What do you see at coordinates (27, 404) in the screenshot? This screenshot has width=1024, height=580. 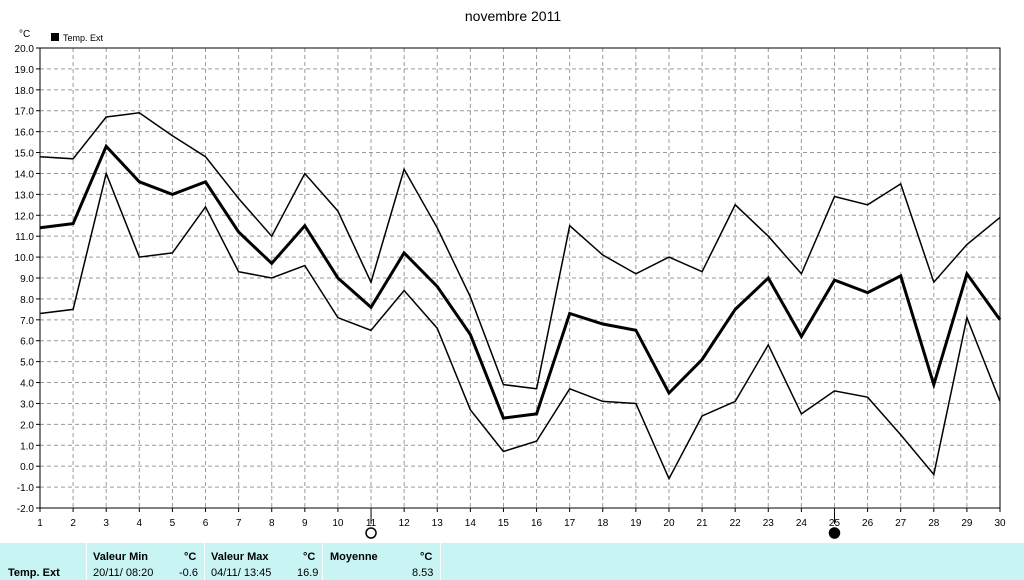 I see `y-tick-label: 3.0` at bounding box center [27, 404].